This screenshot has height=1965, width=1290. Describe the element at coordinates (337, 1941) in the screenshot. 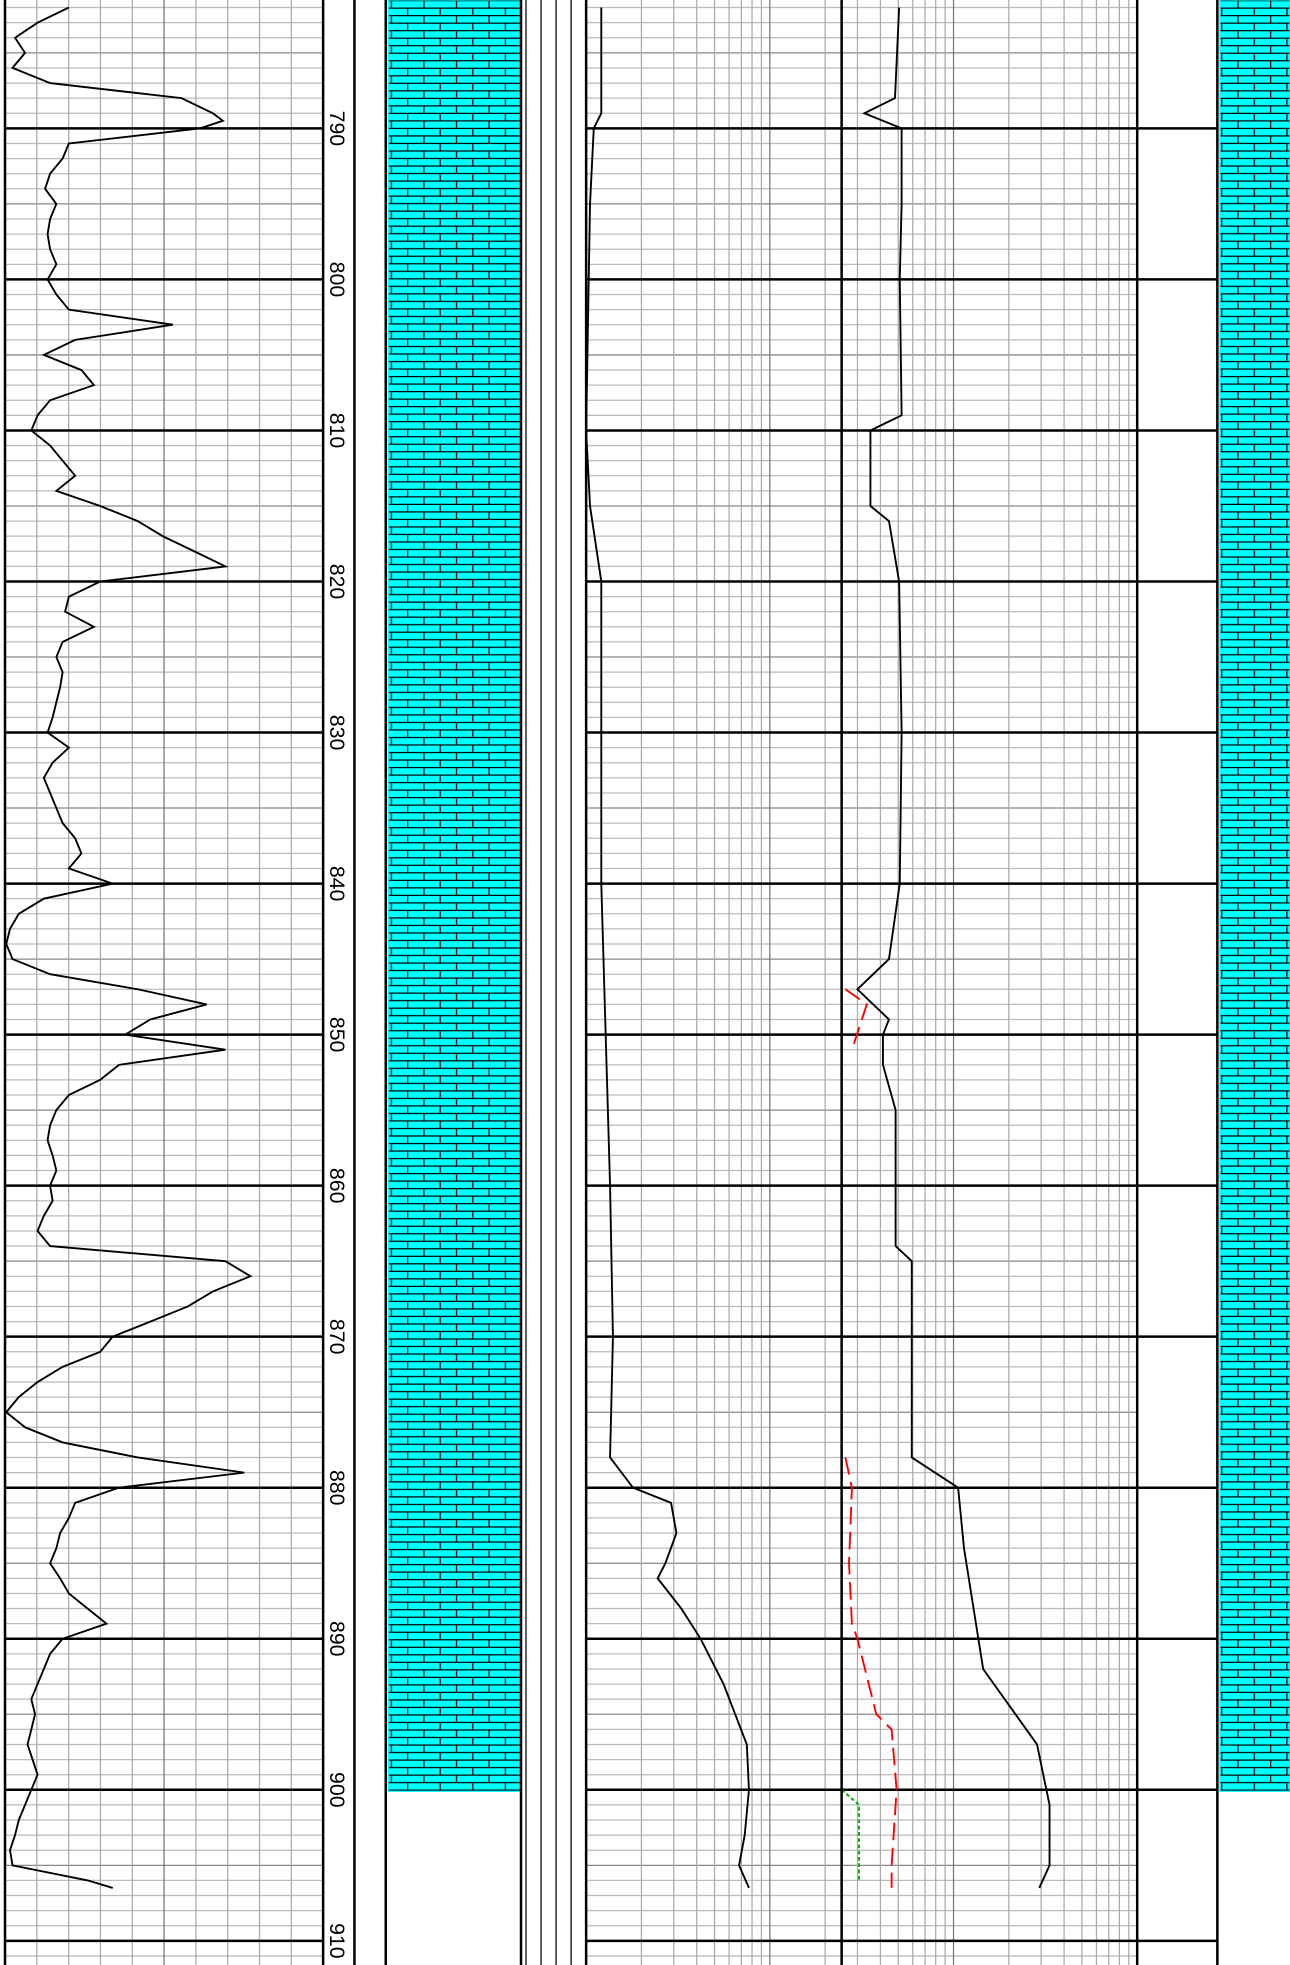

I see `depth-label: 910` at that location.